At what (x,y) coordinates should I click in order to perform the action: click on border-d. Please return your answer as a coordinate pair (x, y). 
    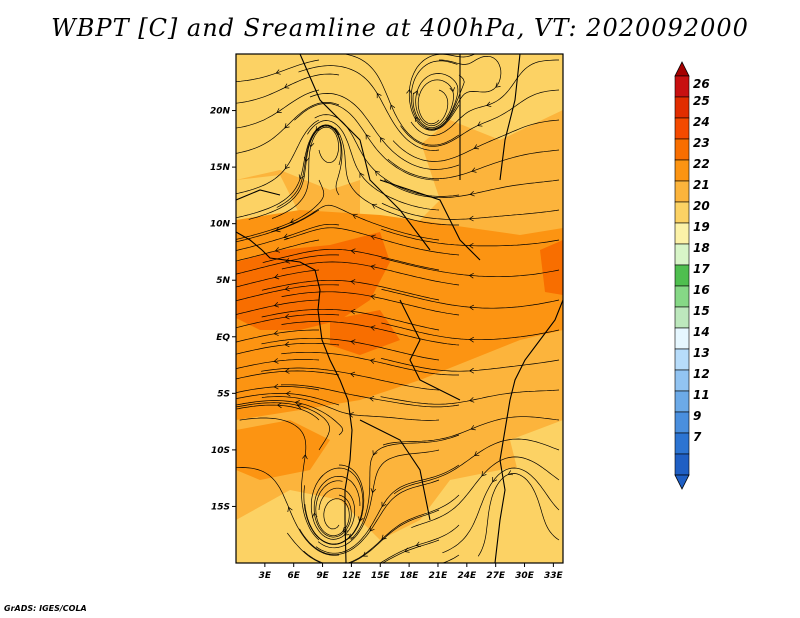
    Looking at the image, I should click on (395, 470).